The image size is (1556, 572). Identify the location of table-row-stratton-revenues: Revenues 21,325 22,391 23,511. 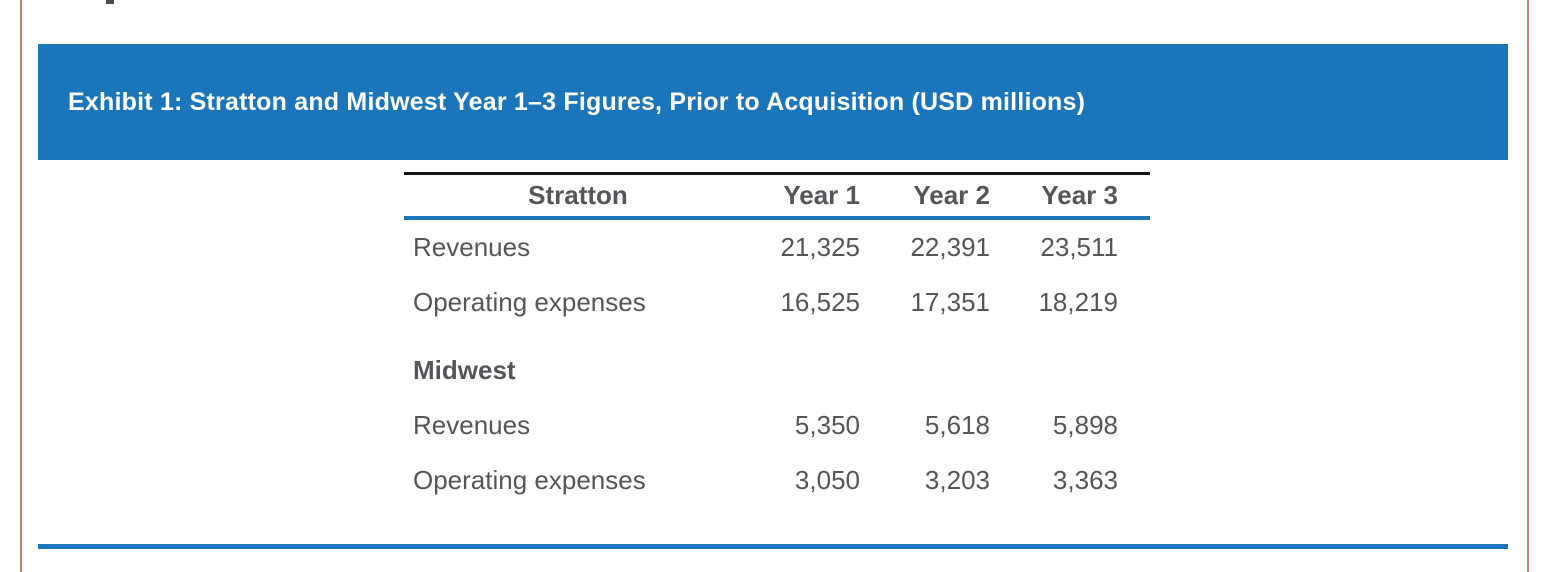
(777, 246).